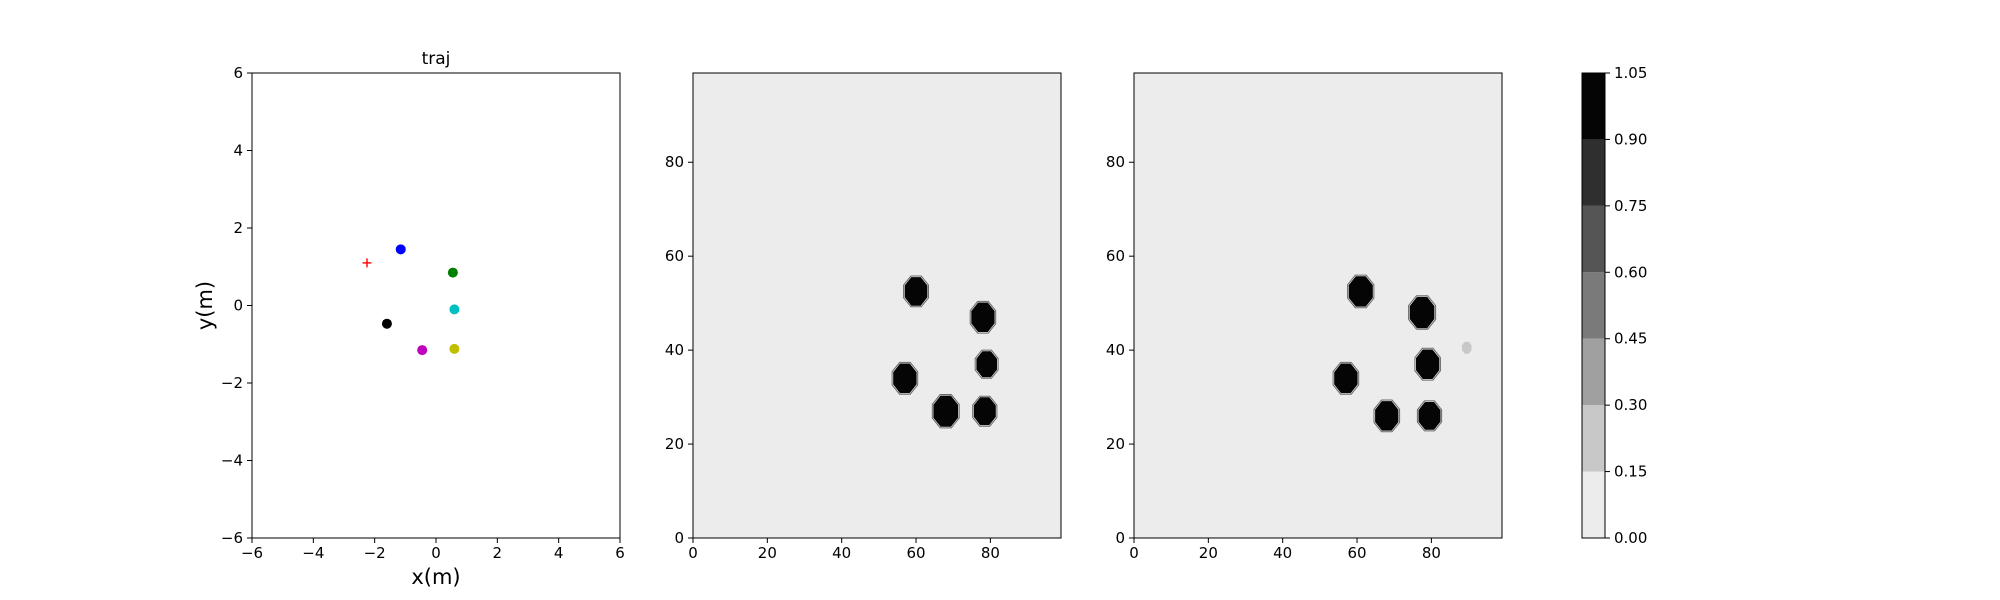 Image resolution: width=2000 pixels, height=600 pixels. What do you see at coordinates (375, 553) in the screenshot?
I see `traj-x-tick-label: −2` at bounding box center [375, 553].